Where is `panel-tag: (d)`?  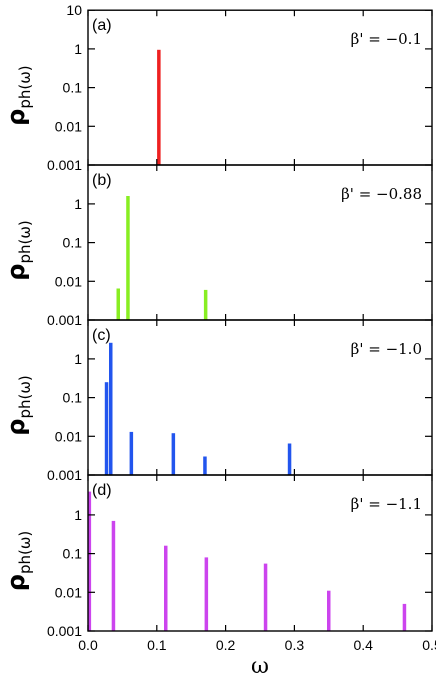 panel-tag: (d) is located at coordinates (102, 490).